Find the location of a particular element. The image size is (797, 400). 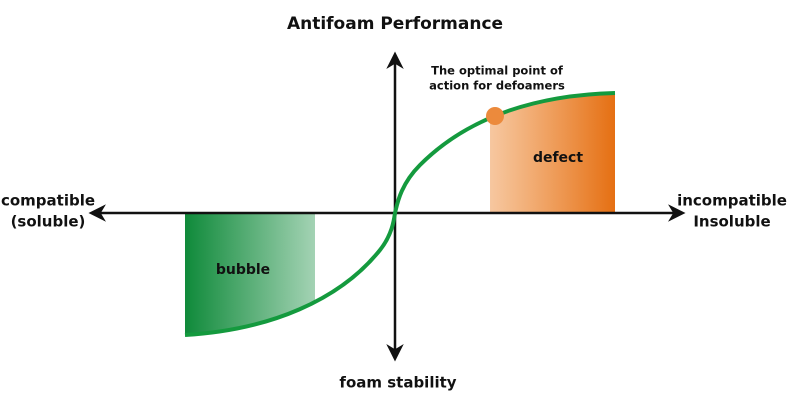

defect-region is located at coordinates (552, 153).